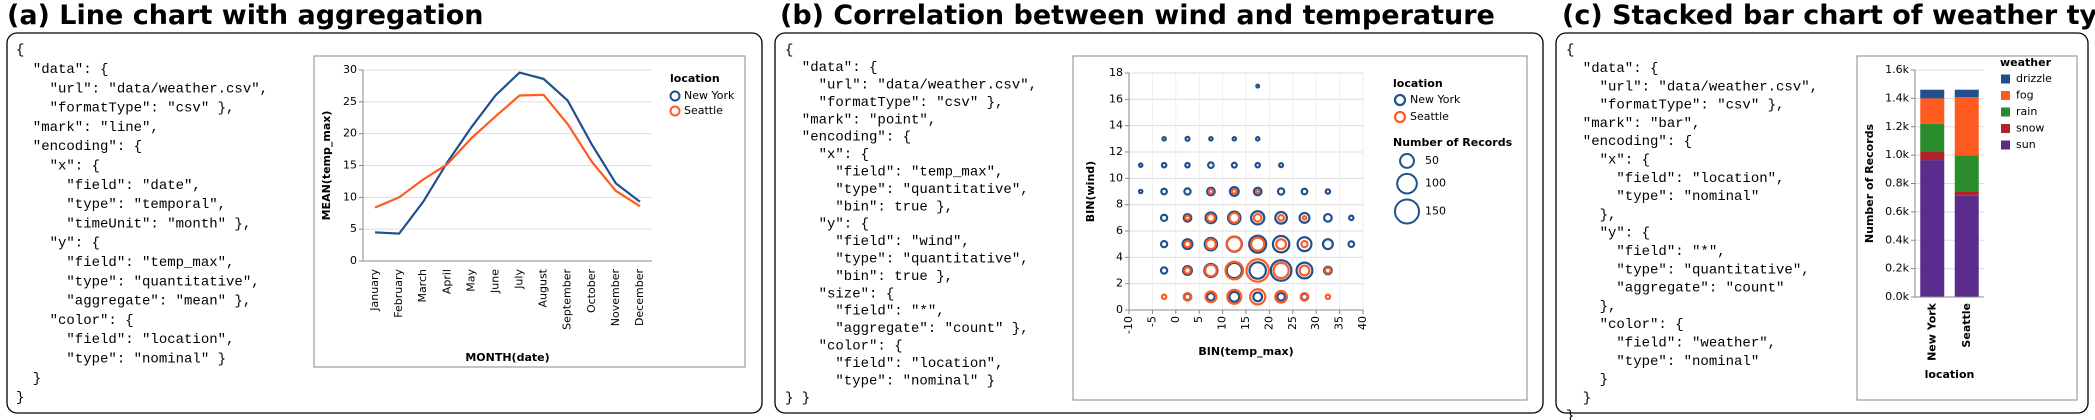 The width and height of the screenshot is (2095, 420). I want to click on code-line: "field": "date",, so click(108, 186).